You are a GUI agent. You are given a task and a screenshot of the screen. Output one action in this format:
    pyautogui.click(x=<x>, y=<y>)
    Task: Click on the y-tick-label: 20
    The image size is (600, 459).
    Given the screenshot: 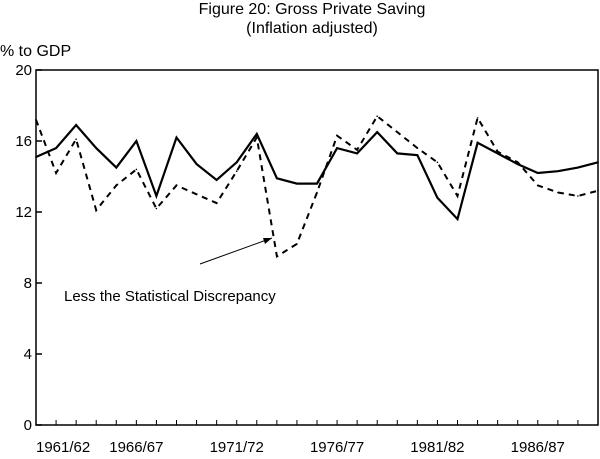 What is the action you would take?
    pyautogui.click(x=23, y=70)
    